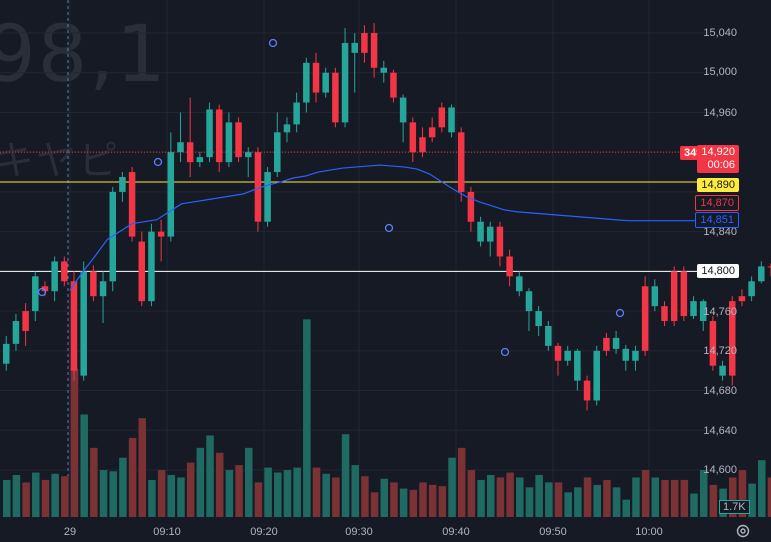 Image resolution: width=771 pixels, height=542 pixels. Describe the element at coordinates (718, 152) in the screenshot. I see `last-price-value: 14,920` at that location.